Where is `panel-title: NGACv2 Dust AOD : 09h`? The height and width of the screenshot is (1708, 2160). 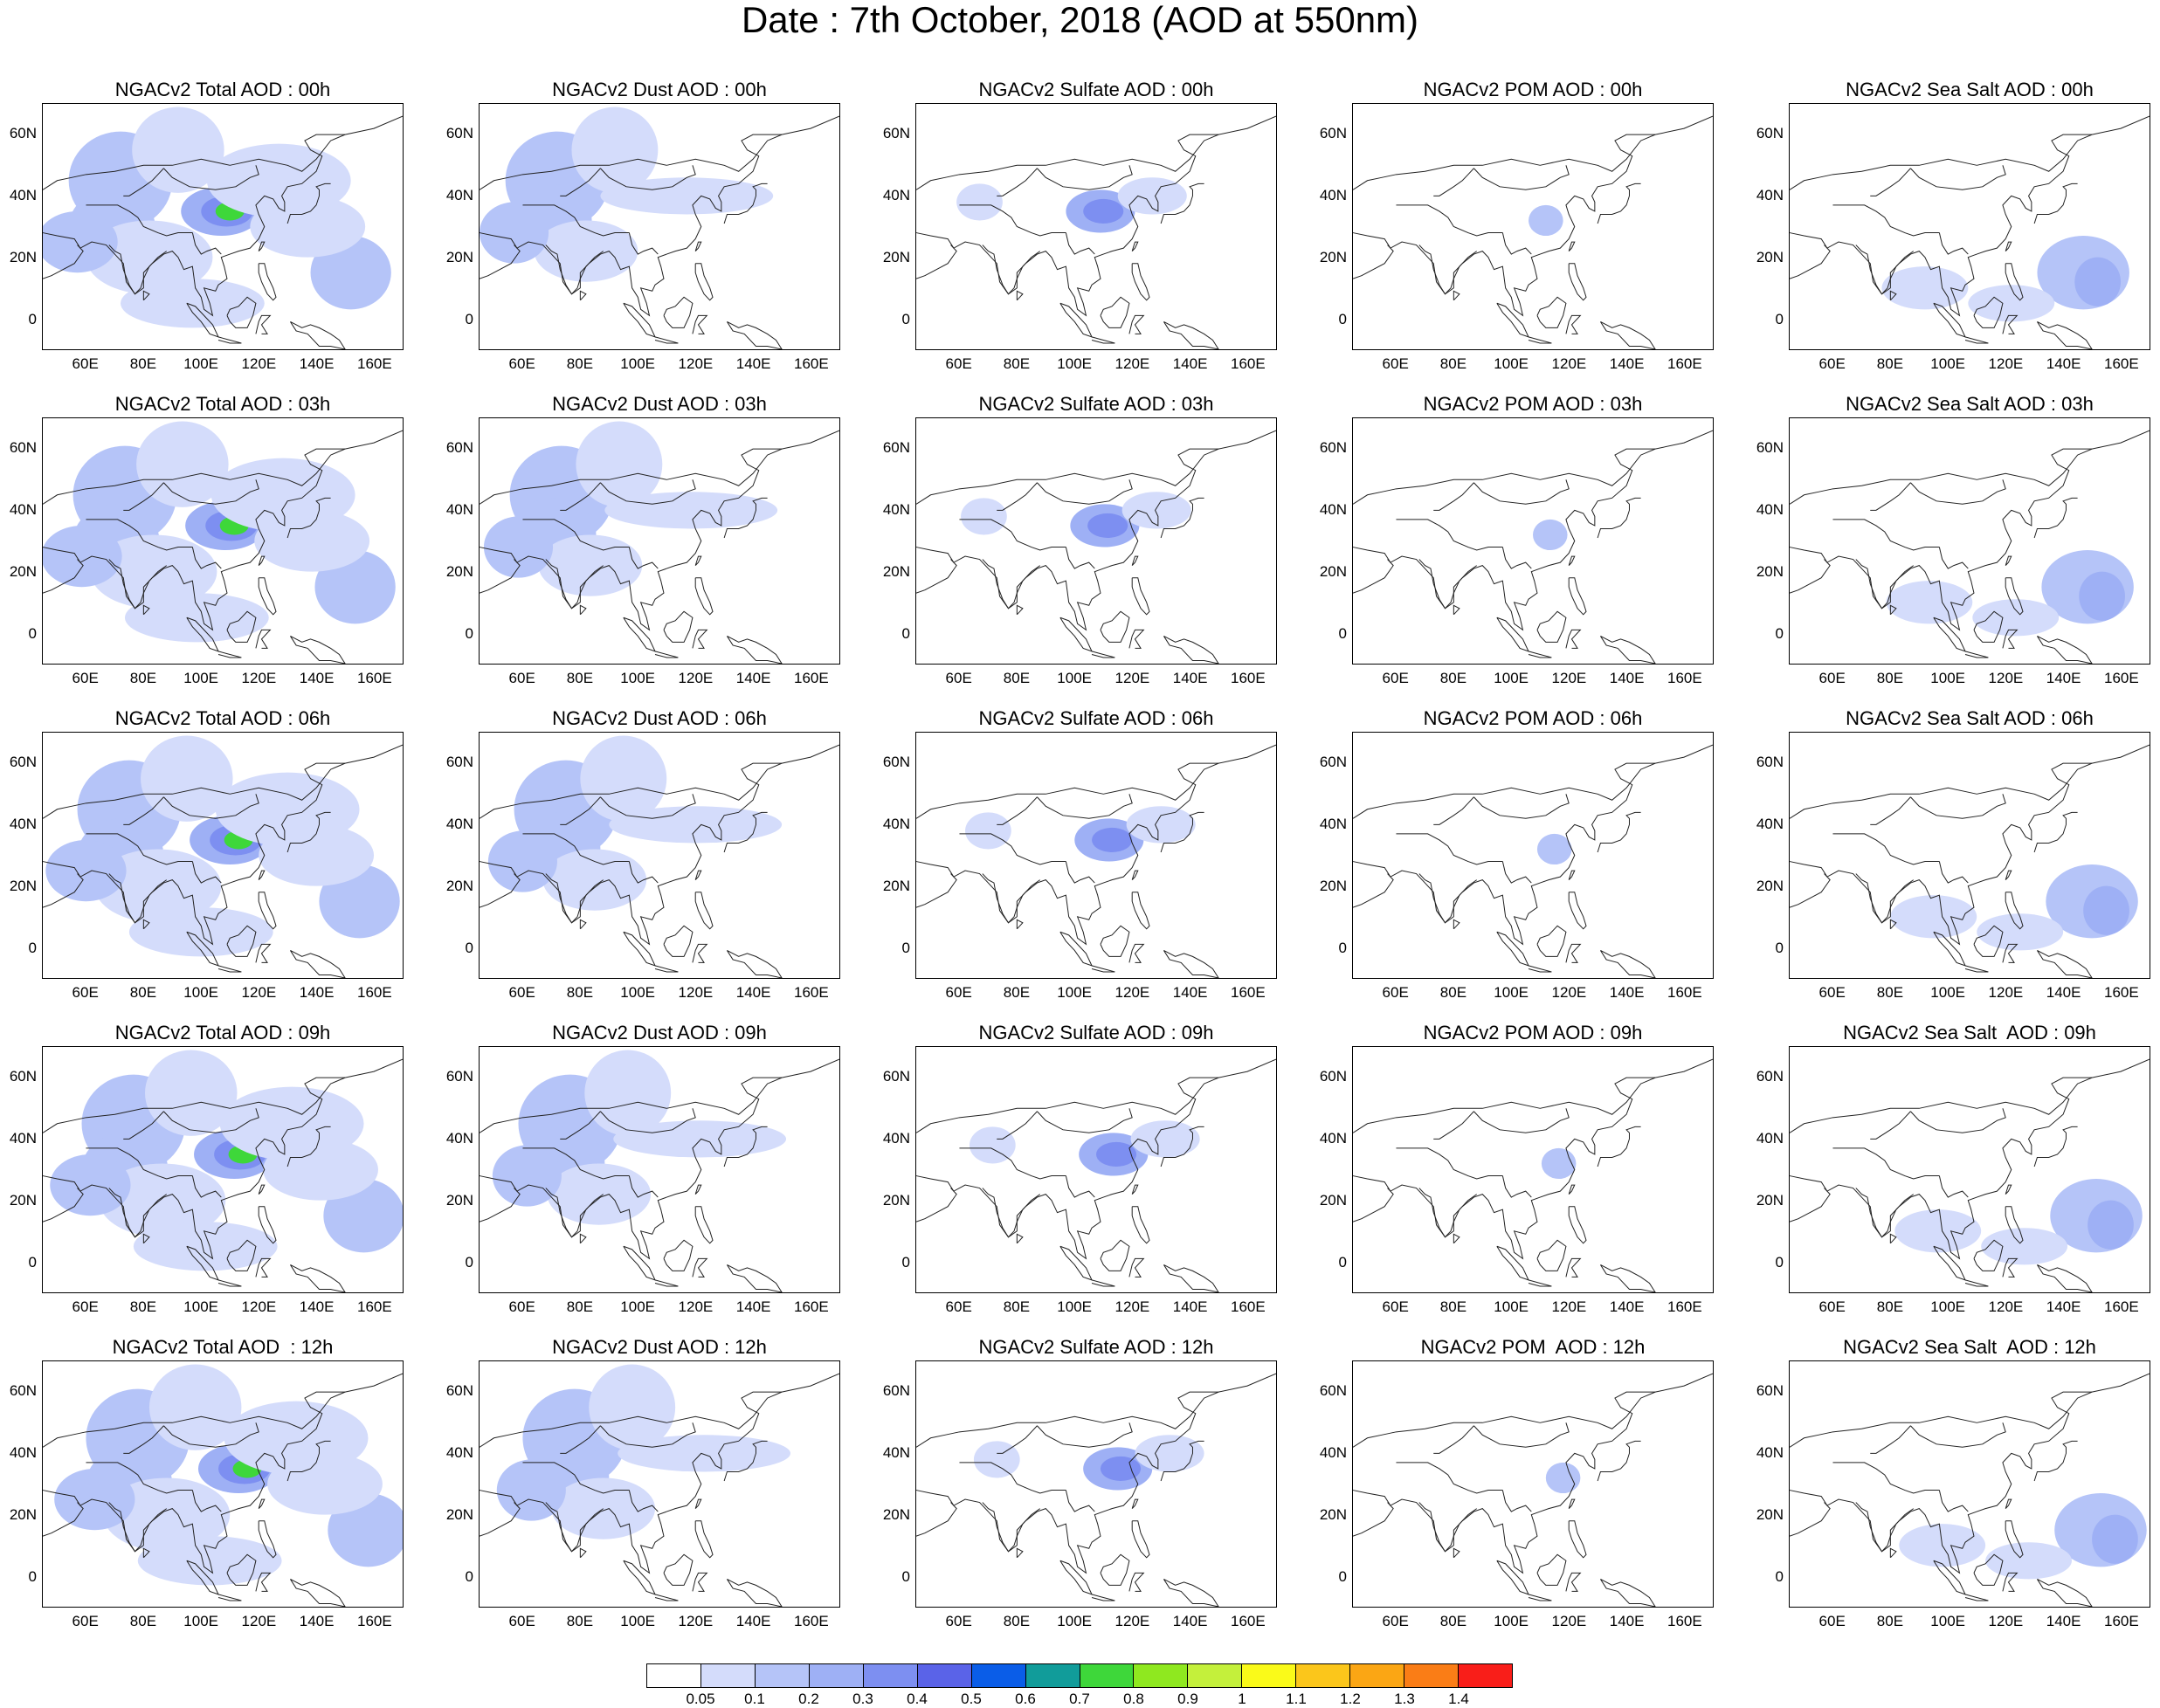 panel-title: NGACv2 Dust AOD : 09h is located at coordinates (659, 1032).